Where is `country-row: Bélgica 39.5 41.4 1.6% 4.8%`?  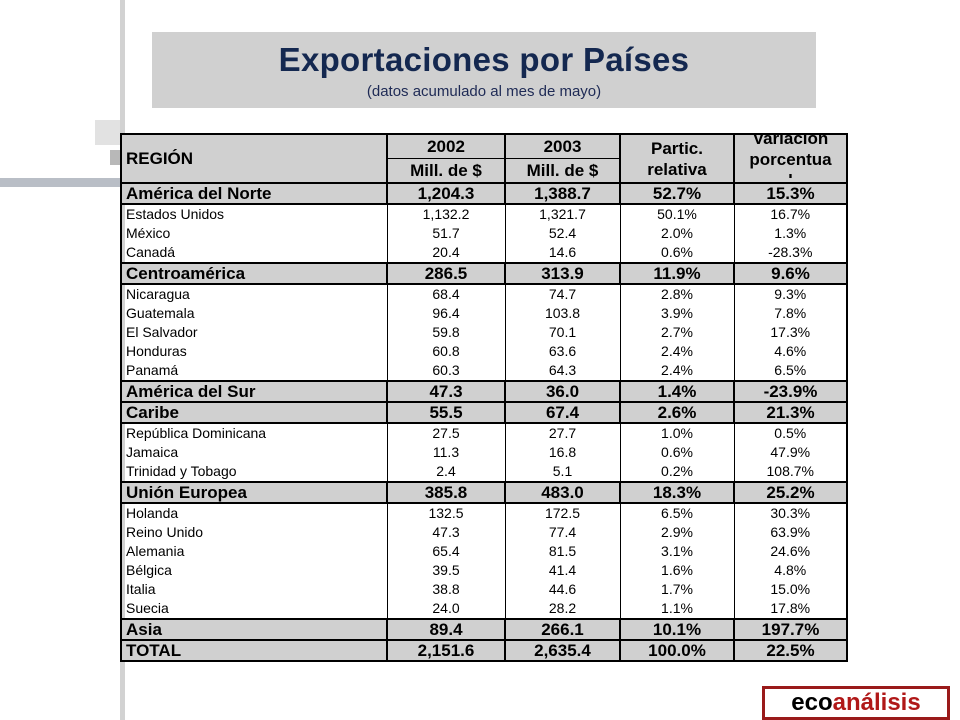 country-row: Bélgica 39.5 41.4 1.6% 4.8% is located at coordinates (484, 570).